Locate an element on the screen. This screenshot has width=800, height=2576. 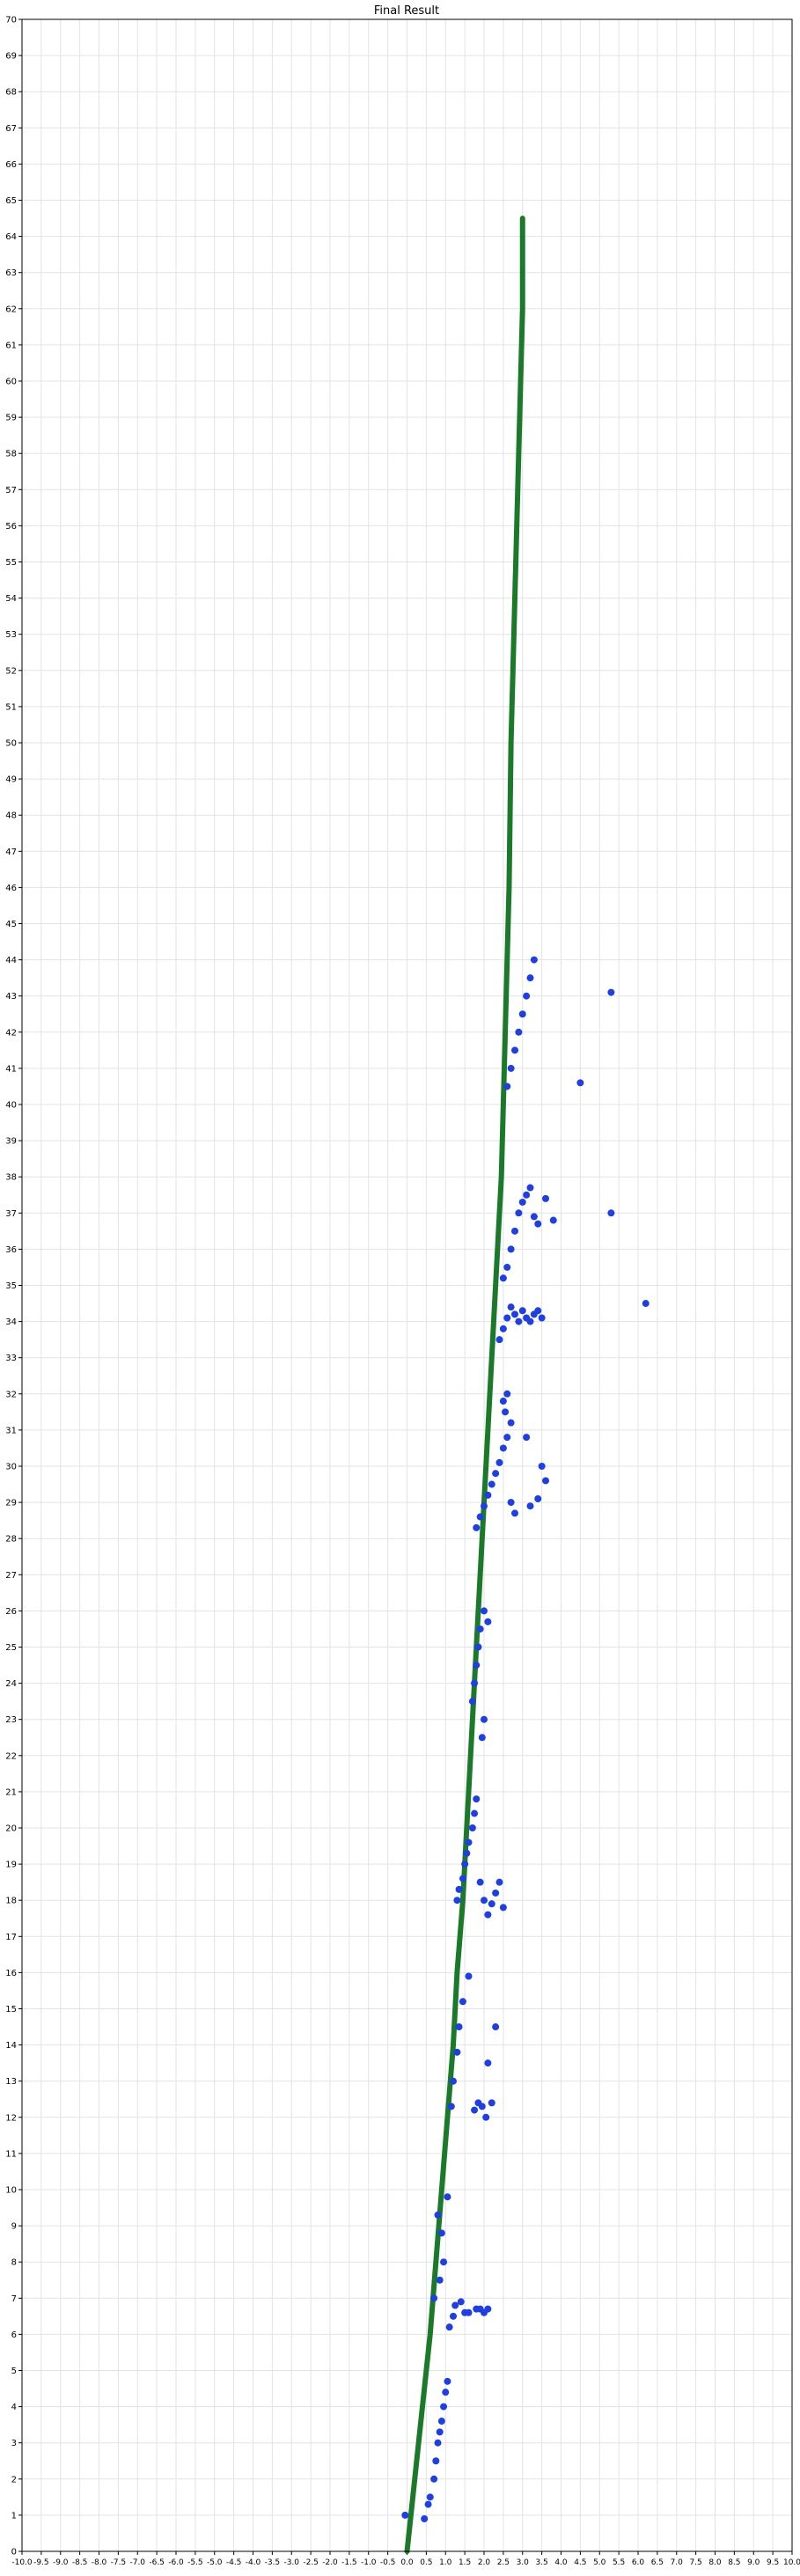
y-tick-label: 41 is located at coordinates (11, 1069).